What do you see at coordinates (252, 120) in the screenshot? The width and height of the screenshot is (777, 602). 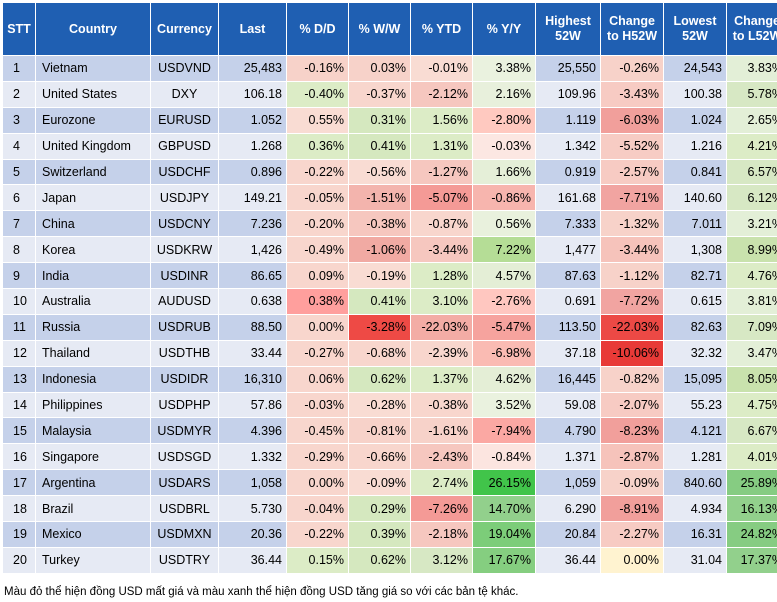 I see `cell-last: 1.052` at bounding box center [252, 120].